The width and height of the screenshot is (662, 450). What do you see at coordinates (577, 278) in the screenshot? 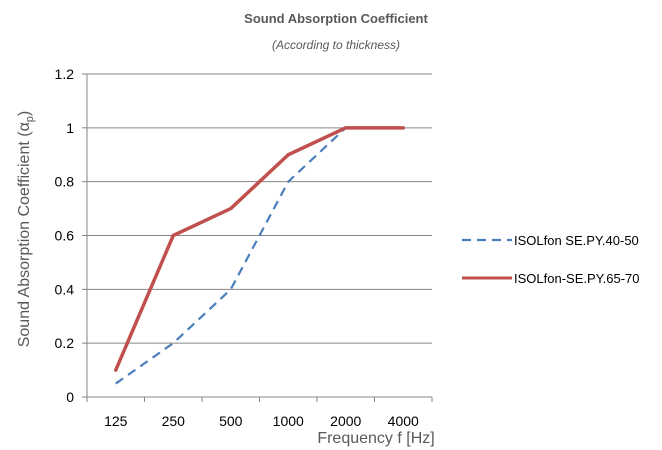
I see `legend-label: ISOLfon-SE.PY.65-70` at bounding box center [577, 278].